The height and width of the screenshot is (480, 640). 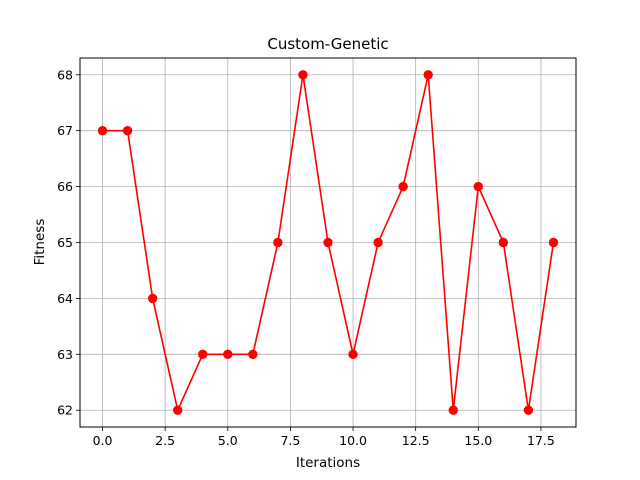 What do you see at coordinates (165, 440) in the screenshot?
I see `x-tick-label: 2.5` at bounding box center [165, 440].